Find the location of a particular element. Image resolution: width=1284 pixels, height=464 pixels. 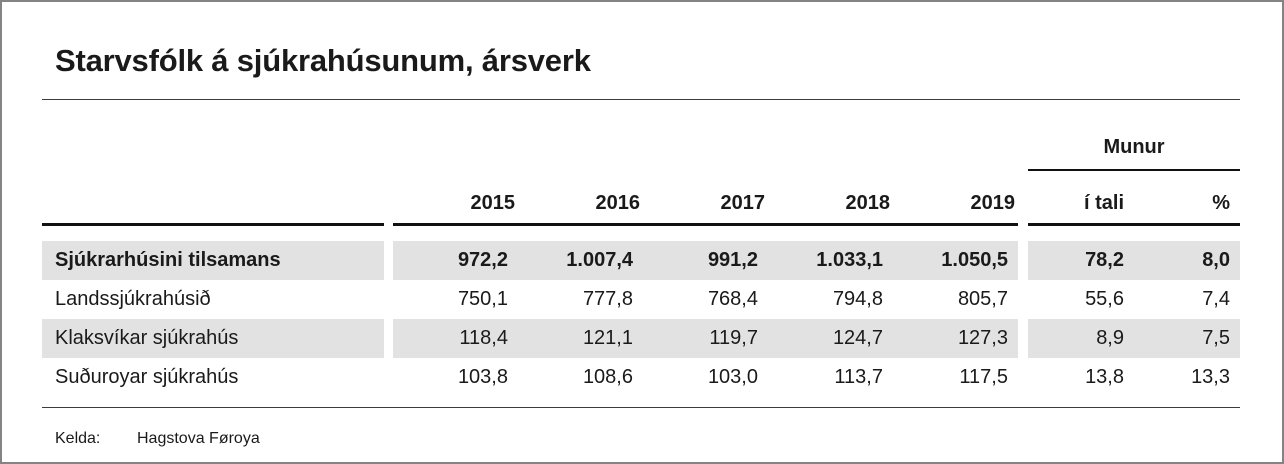

cell-value: 108,6 is located at coordinates (607, 377).